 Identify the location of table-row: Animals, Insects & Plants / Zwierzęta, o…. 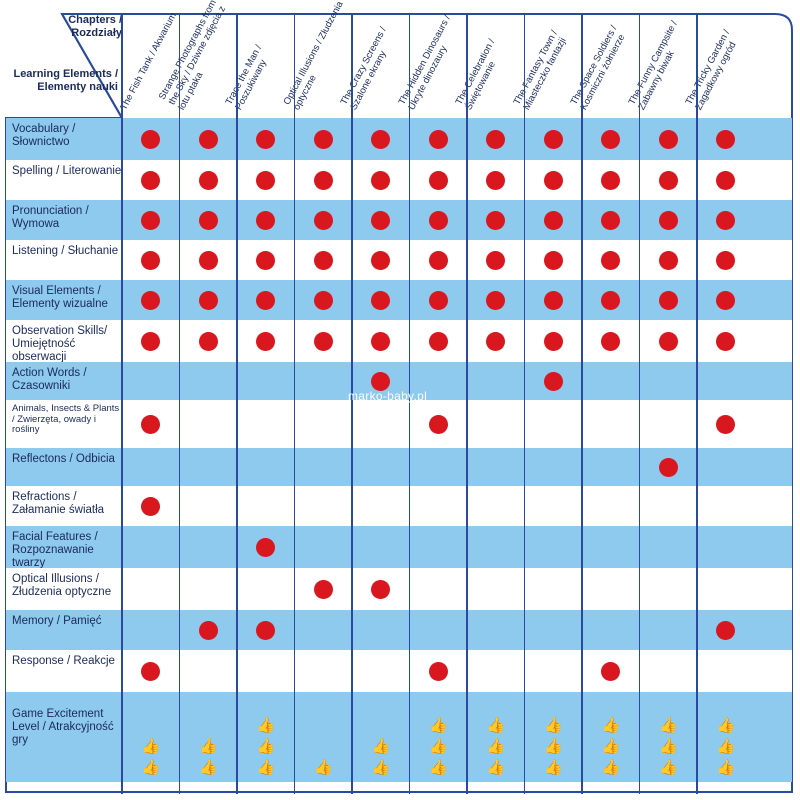
(399, 424).